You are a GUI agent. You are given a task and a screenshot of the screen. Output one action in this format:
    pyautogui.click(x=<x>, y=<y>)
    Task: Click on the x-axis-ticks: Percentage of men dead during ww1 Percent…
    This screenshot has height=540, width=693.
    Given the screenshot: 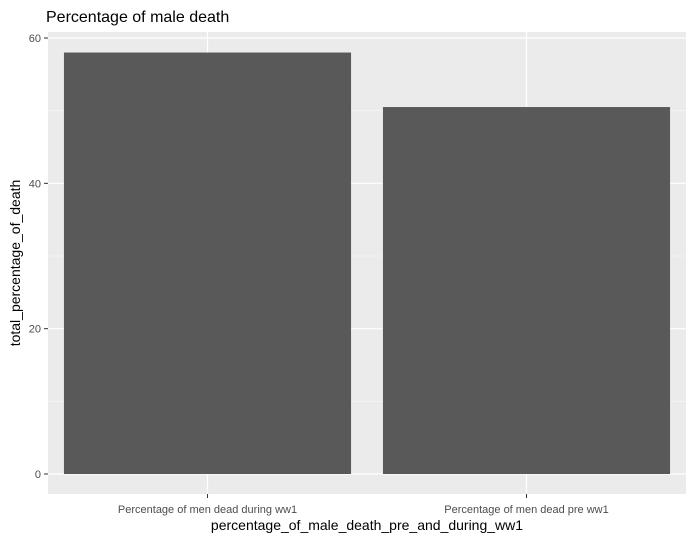 What is the action you would take?
    pyautogui.click(x=363, y=505)
    